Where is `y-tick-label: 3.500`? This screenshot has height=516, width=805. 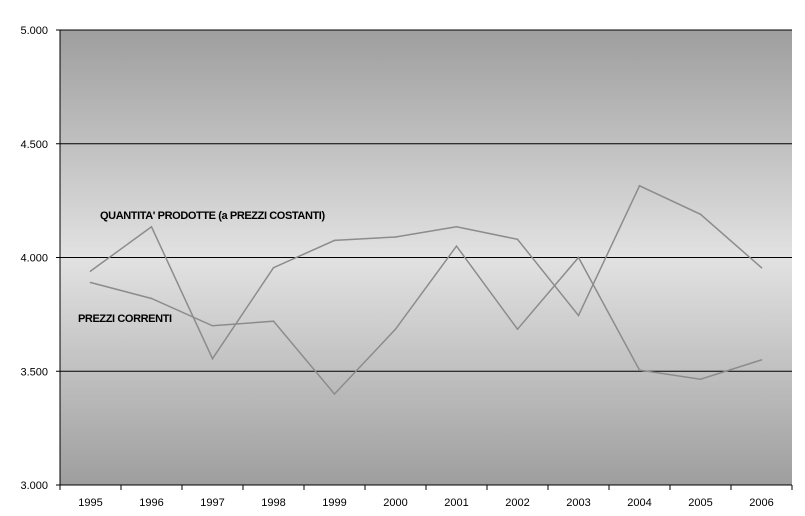 y-tick-label: 3.500 is located at coordinates (34, 372).